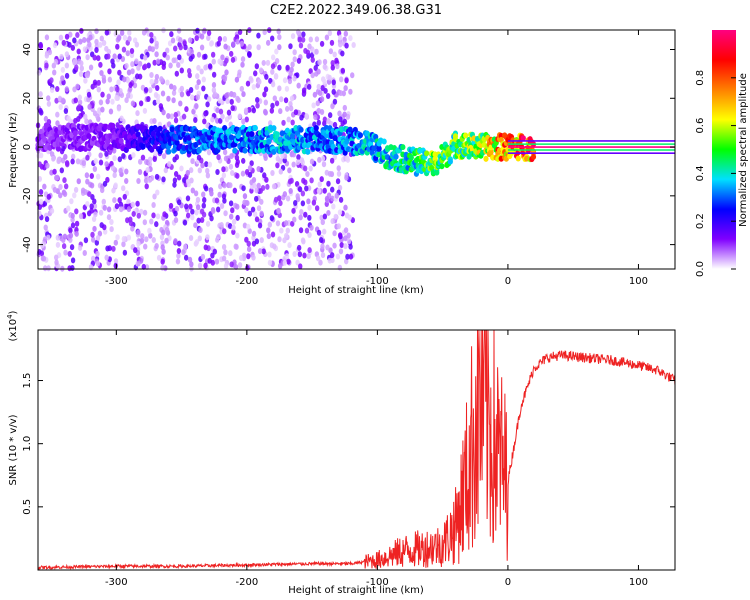 Image resolution: width=750 pixels, height=600 pixels. Describe the element at coordinates (377, 281) in the screenshot. I see `x-tick-label: -100` at that location.